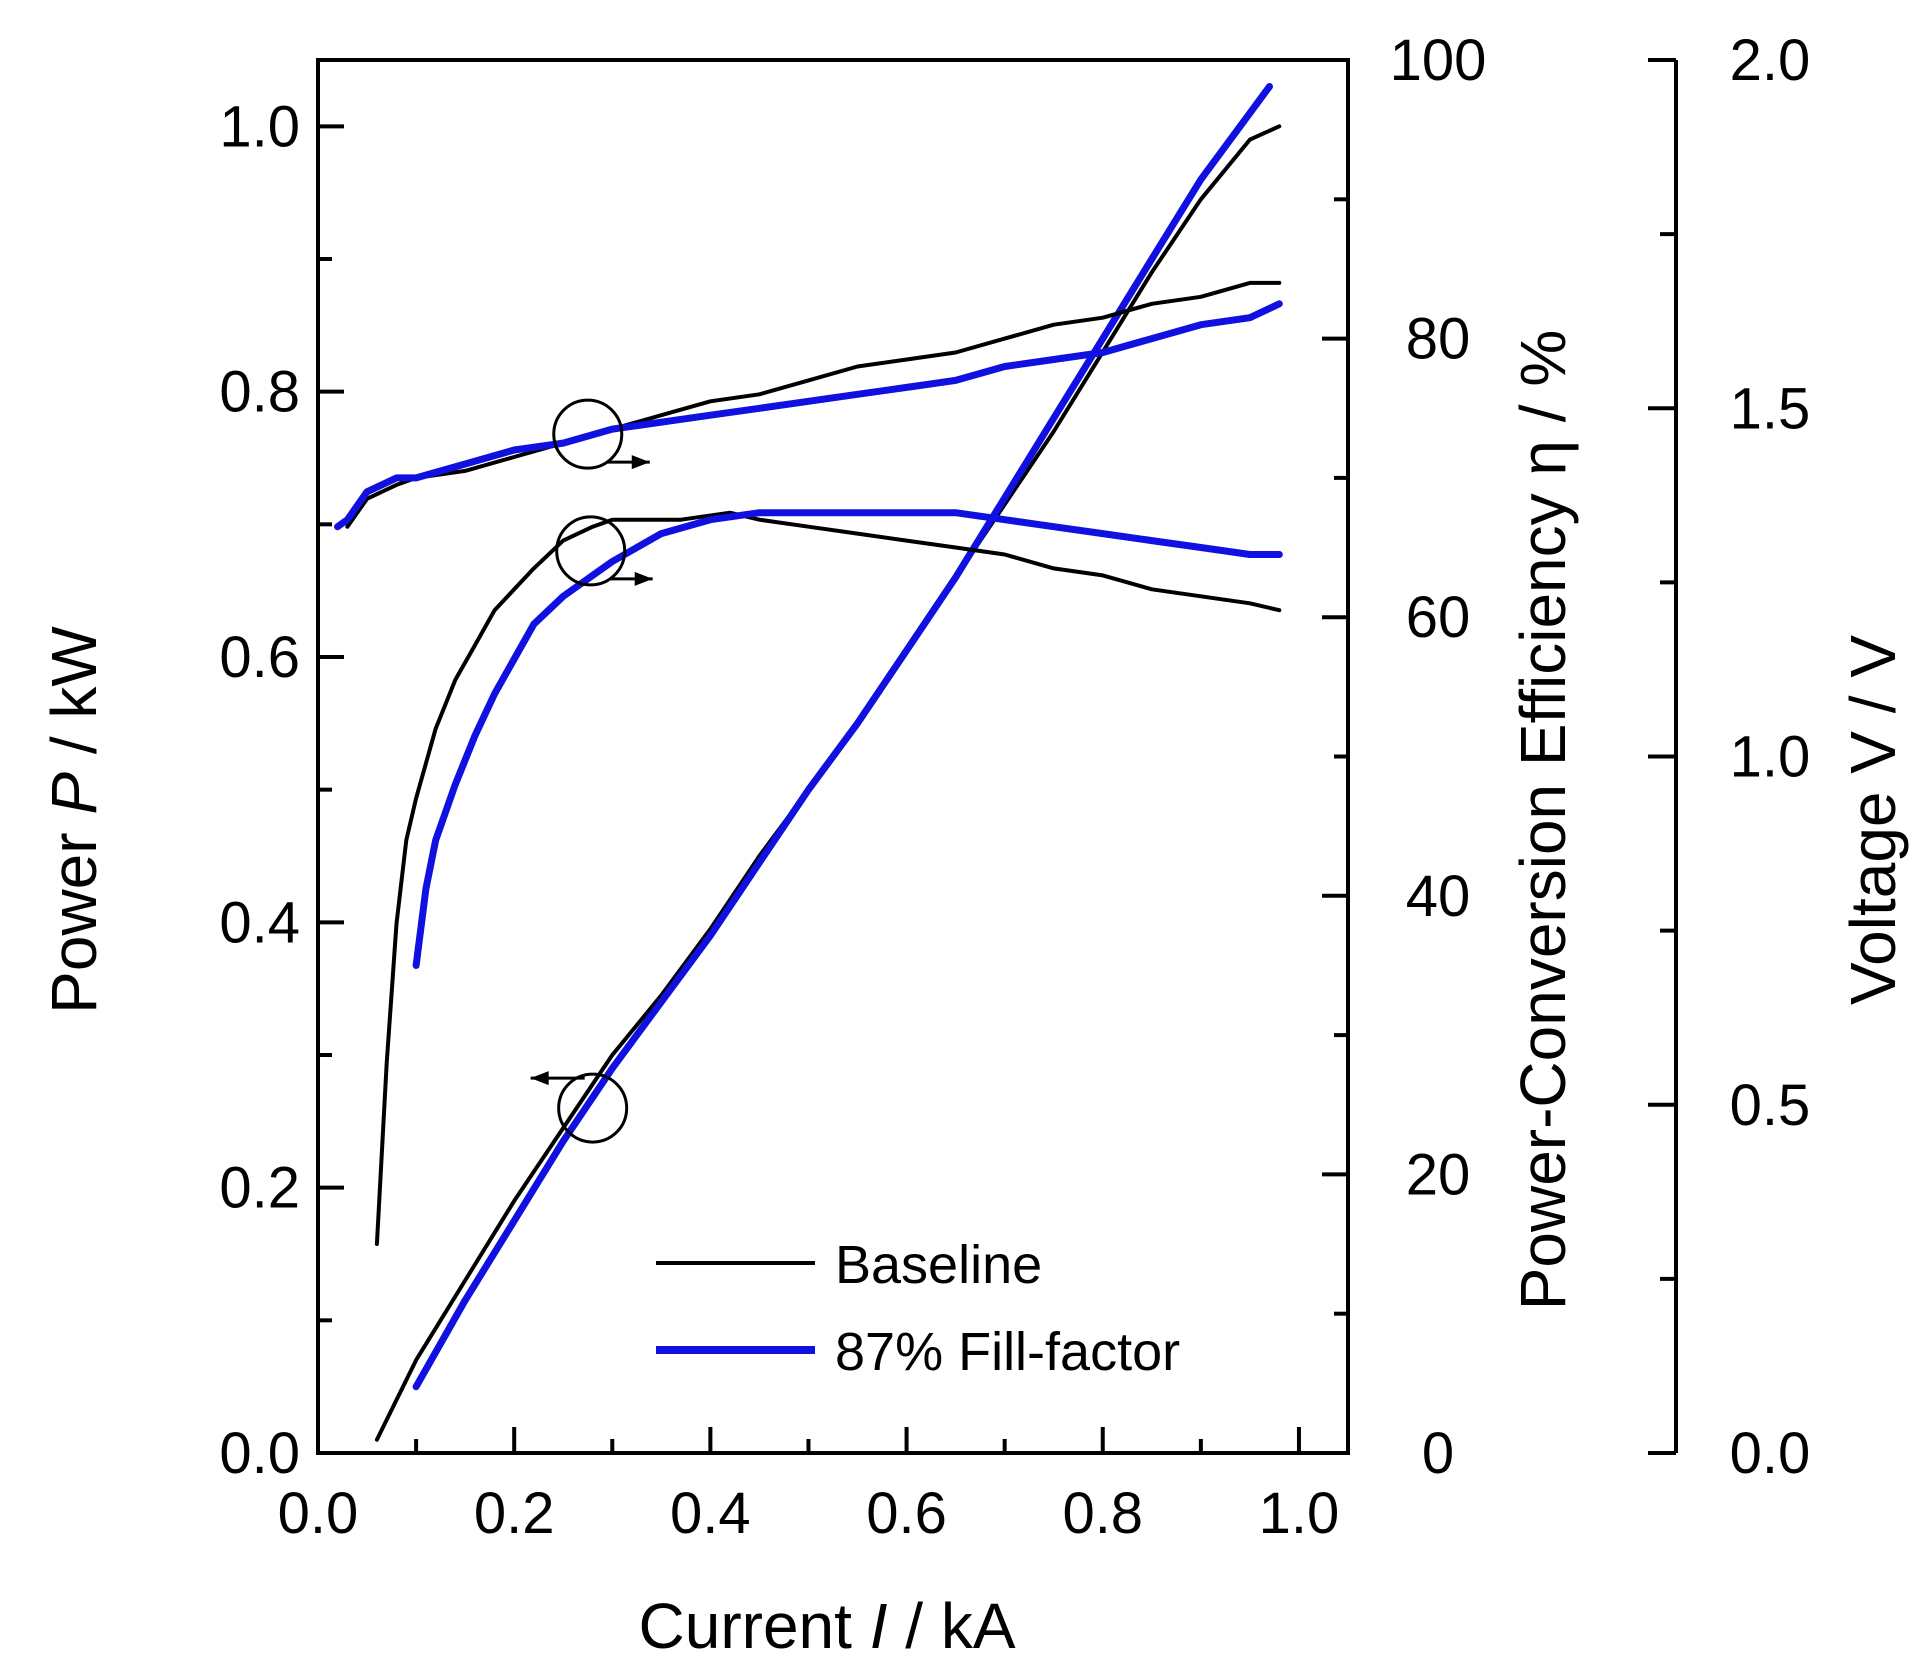 Image resolution: width=1920 pixels, height=1659 pixels. Describe the element at coordinates (1438, 1174) in the screenshot. I see `efficiency-tick-label: 20` at that location.